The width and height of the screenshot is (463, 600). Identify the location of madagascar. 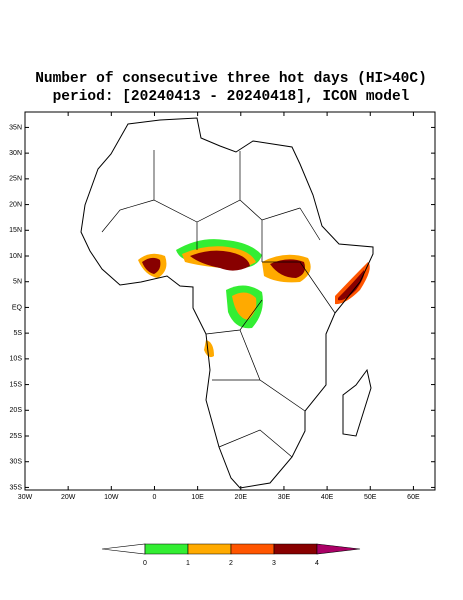
(357, 402).